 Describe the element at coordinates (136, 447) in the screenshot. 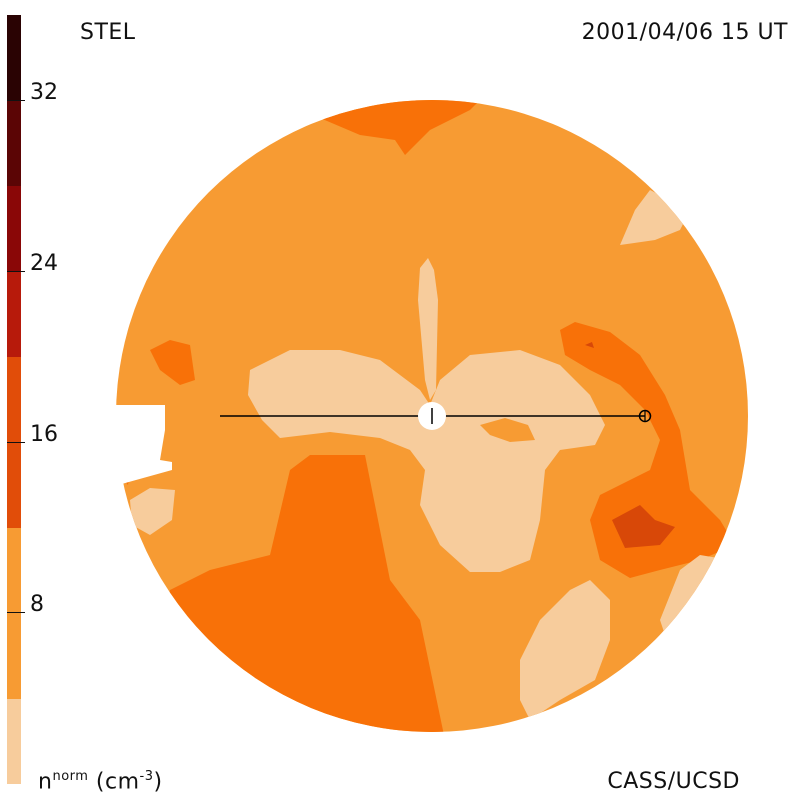

I see `left-notch` at that location.